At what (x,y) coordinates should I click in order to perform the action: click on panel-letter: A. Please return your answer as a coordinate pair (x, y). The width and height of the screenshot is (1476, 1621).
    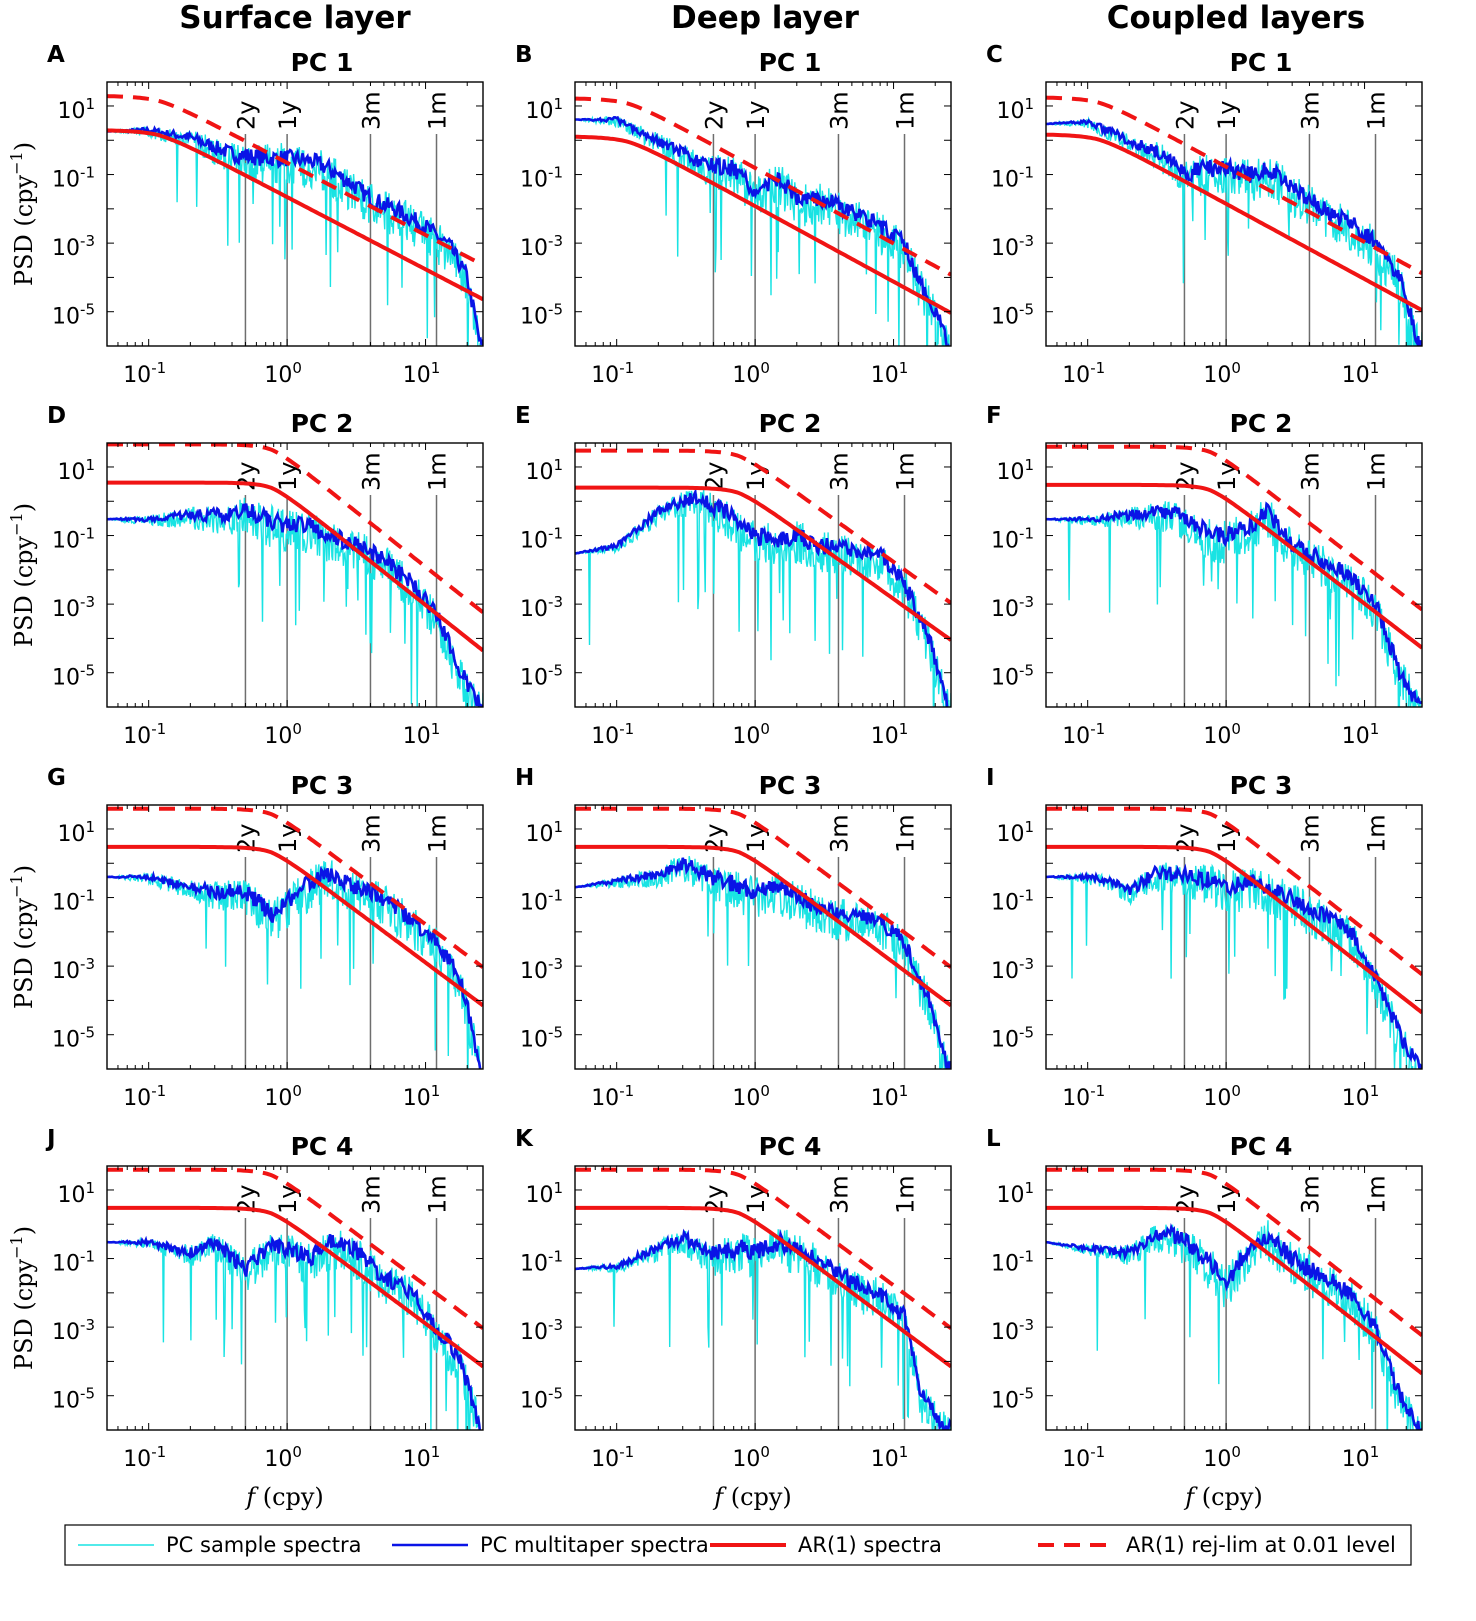
    Looking at the image, I should click on (56, 55).